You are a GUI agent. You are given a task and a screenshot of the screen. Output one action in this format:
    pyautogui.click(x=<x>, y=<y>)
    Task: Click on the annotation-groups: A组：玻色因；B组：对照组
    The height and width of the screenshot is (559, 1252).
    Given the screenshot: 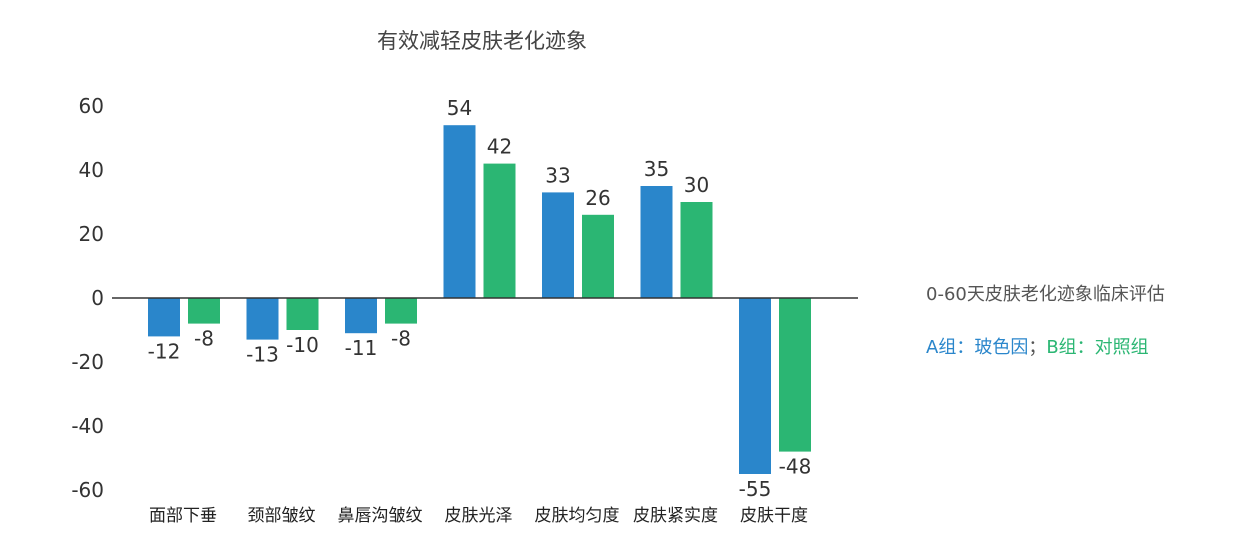 What is the action you would take?
    pyautogui.click(x=1037, y=346)
    